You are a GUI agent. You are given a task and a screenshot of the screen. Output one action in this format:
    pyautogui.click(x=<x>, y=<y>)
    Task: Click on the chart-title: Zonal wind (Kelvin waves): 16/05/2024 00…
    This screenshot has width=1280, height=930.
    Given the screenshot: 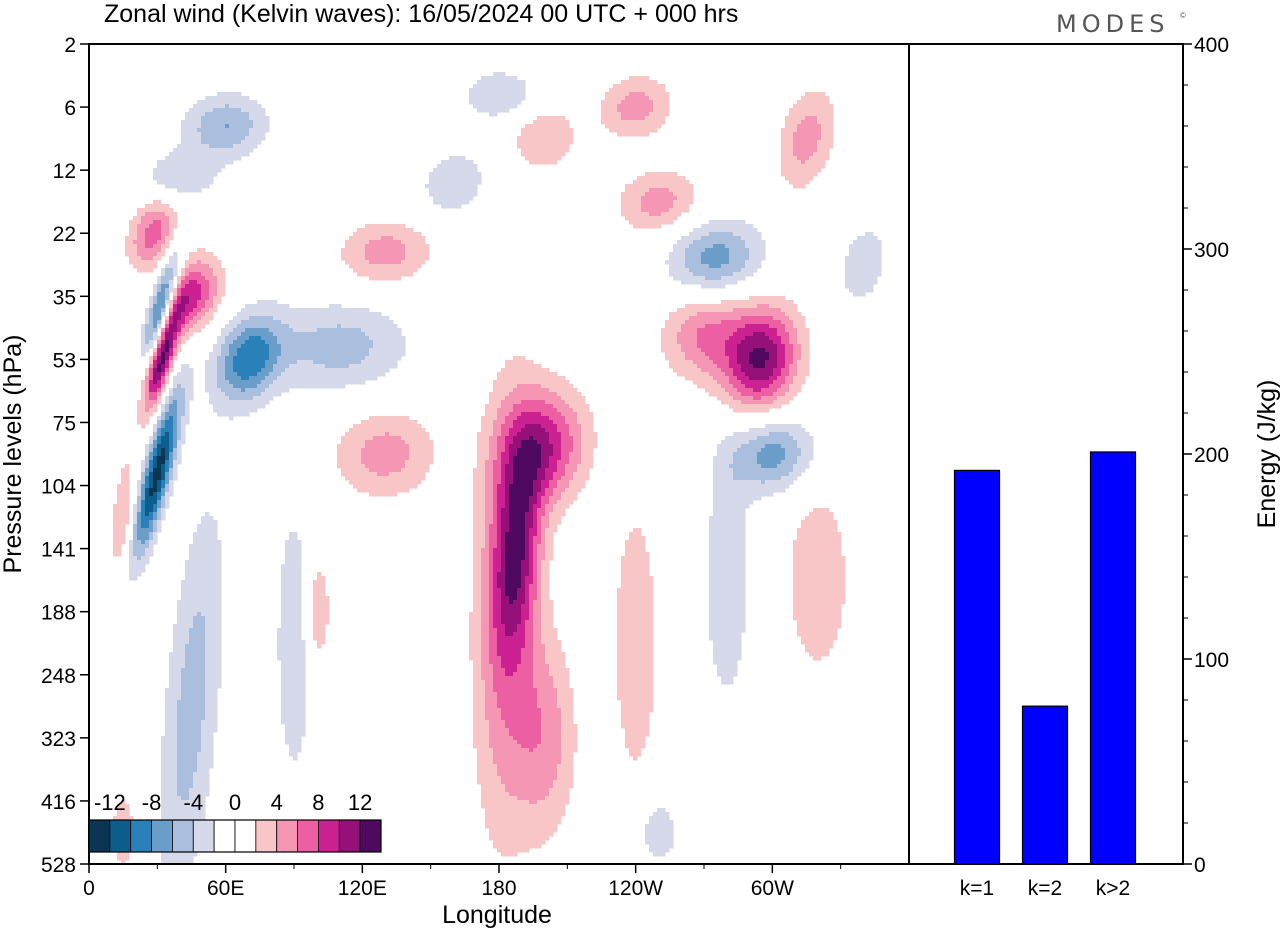 What is the action you would take?
    pyautogui.click(x=421, y=14)
    